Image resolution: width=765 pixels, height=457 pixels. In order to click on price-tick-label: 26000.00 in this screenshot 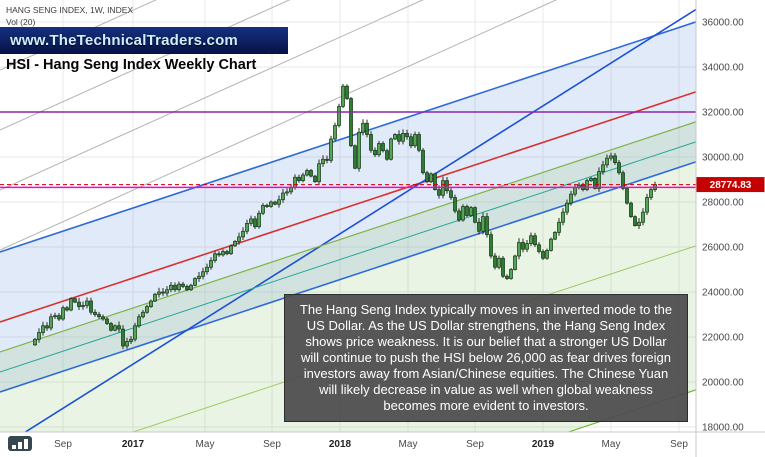, I will do `click(723, 248)`.